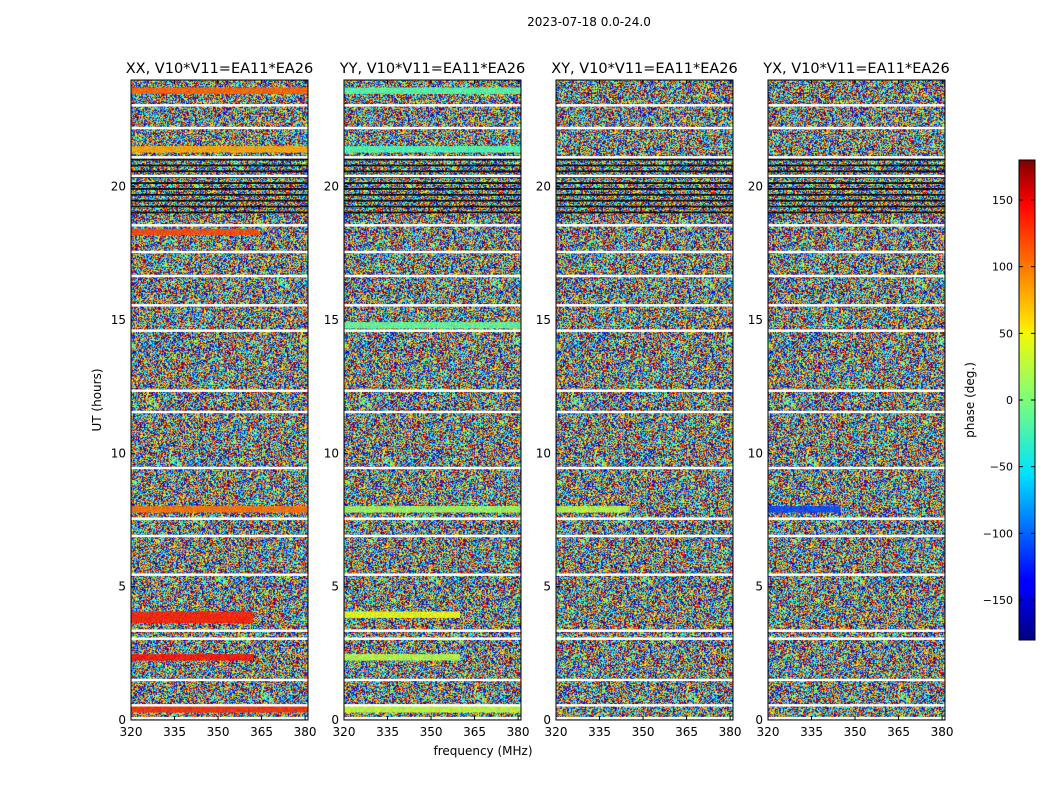 The height and width of the screenshot is (800, 1050). I want to click on colorbar-tick-label: 50, so click(1006, 333).